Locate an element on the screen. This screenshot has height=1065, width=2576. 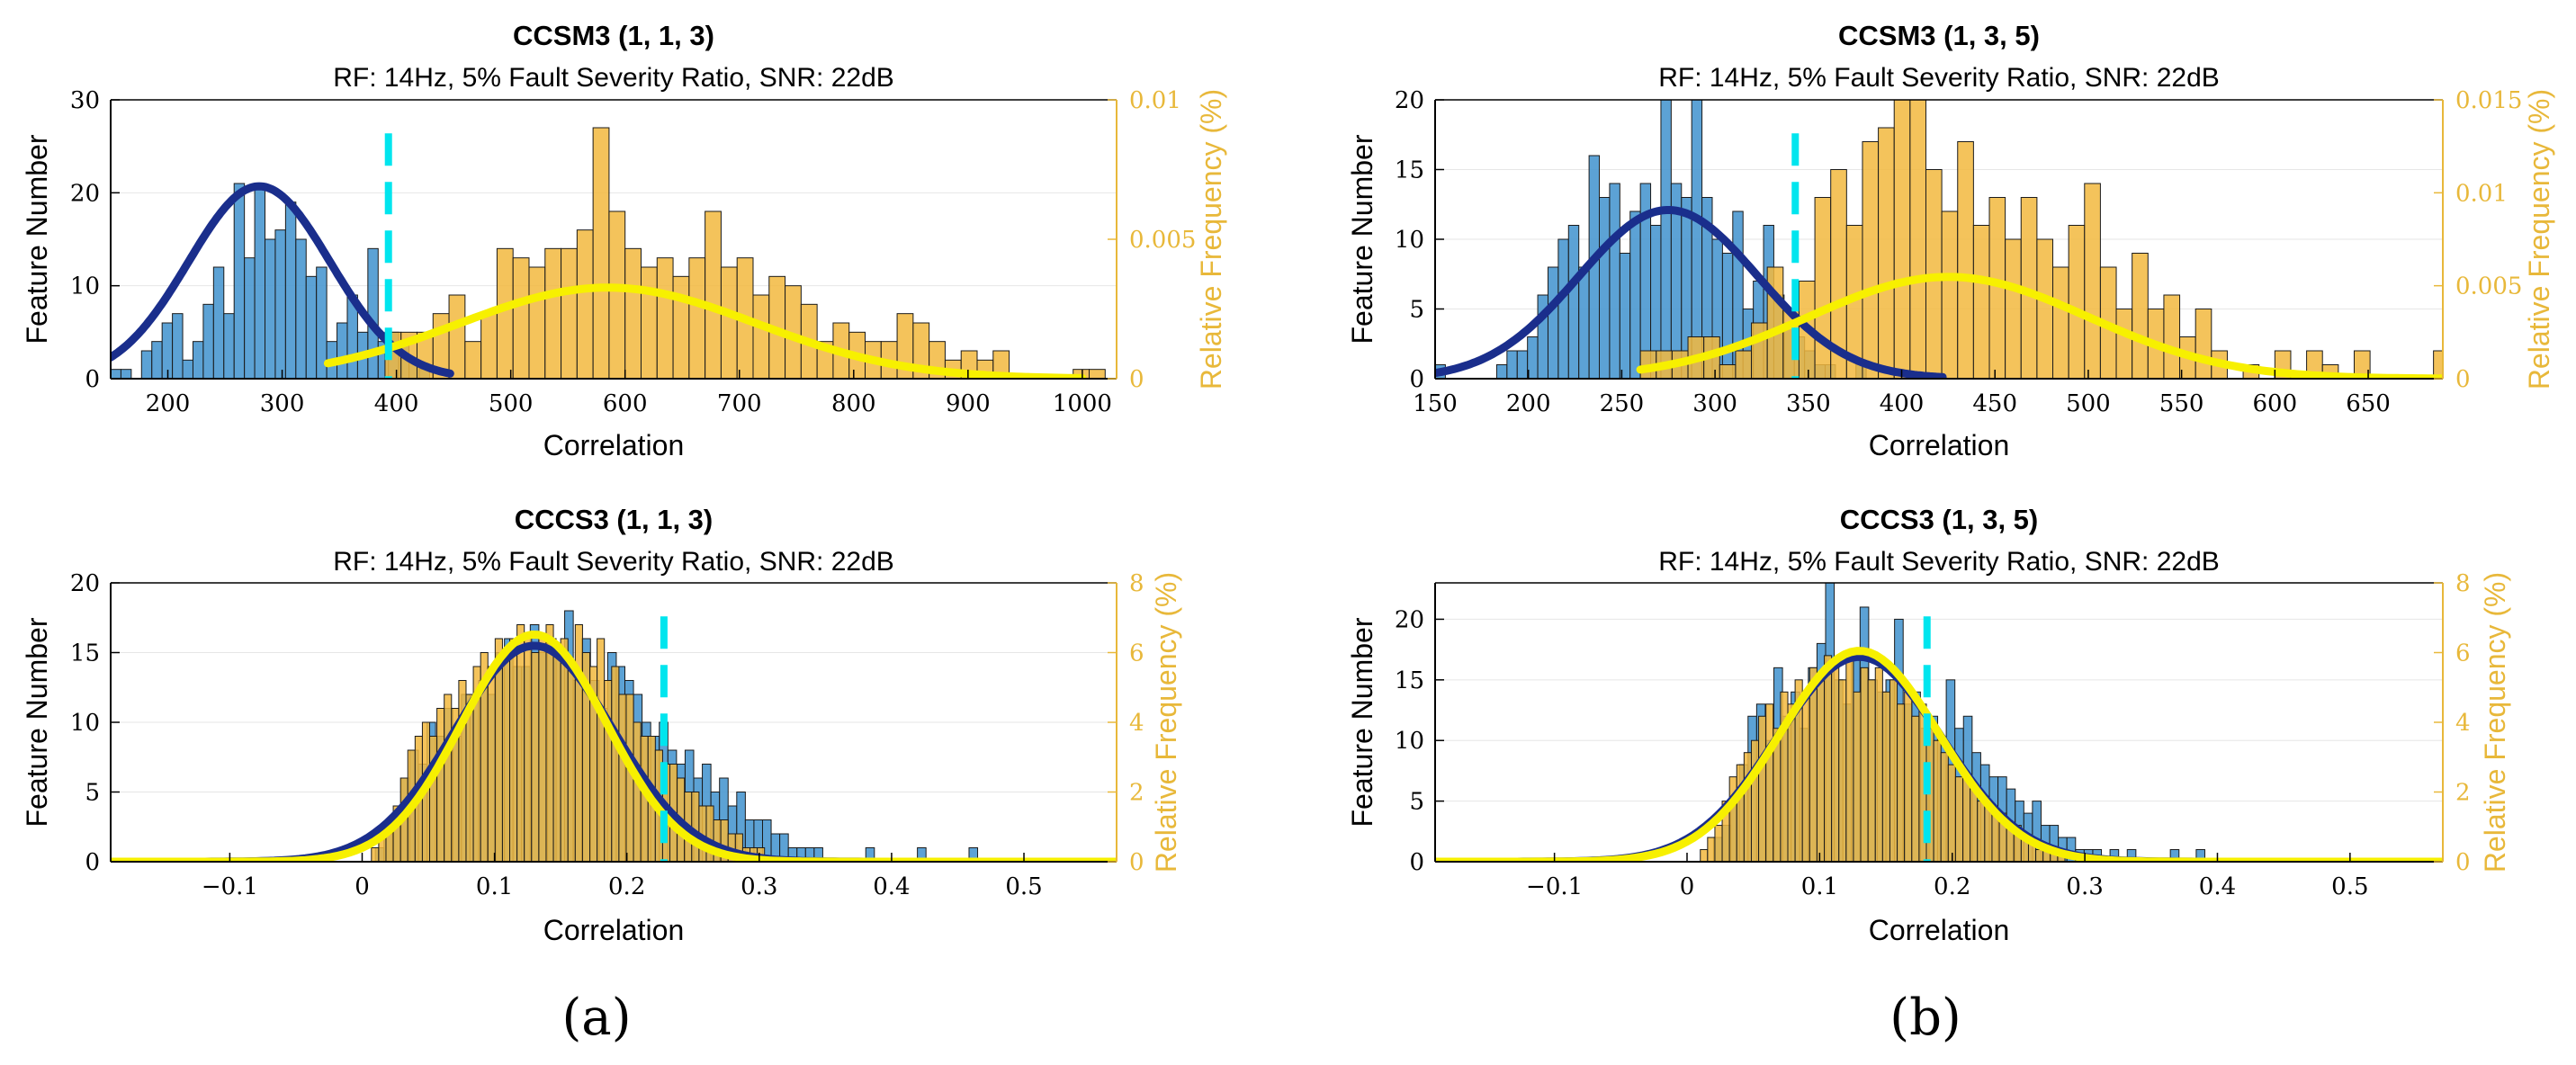
x-tick-label: 900 is located at coordinates (969, 403).